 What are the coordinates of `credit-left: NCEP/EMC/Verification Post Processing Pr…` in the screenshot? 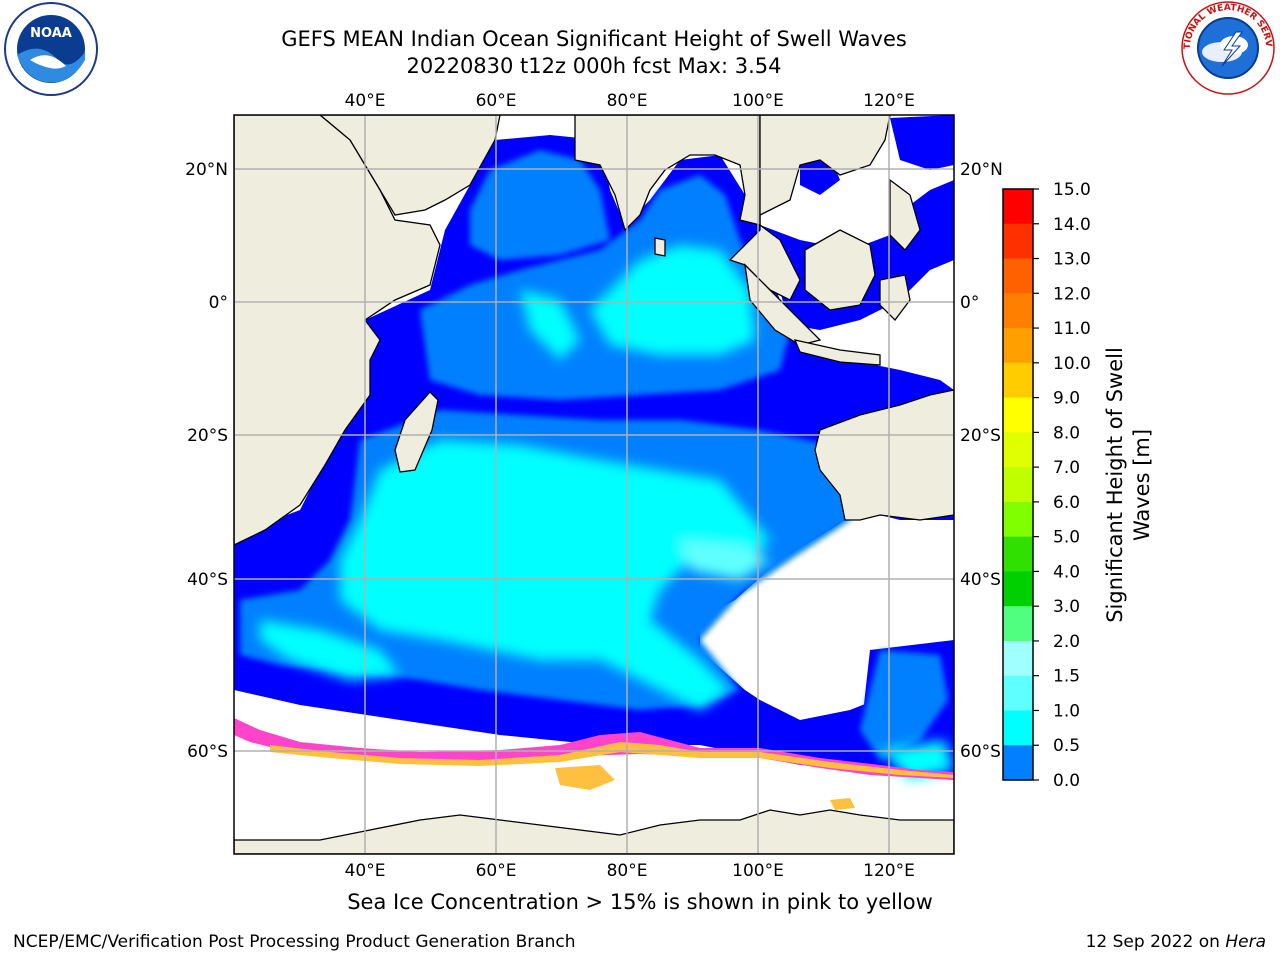 It's located at (294, 942).